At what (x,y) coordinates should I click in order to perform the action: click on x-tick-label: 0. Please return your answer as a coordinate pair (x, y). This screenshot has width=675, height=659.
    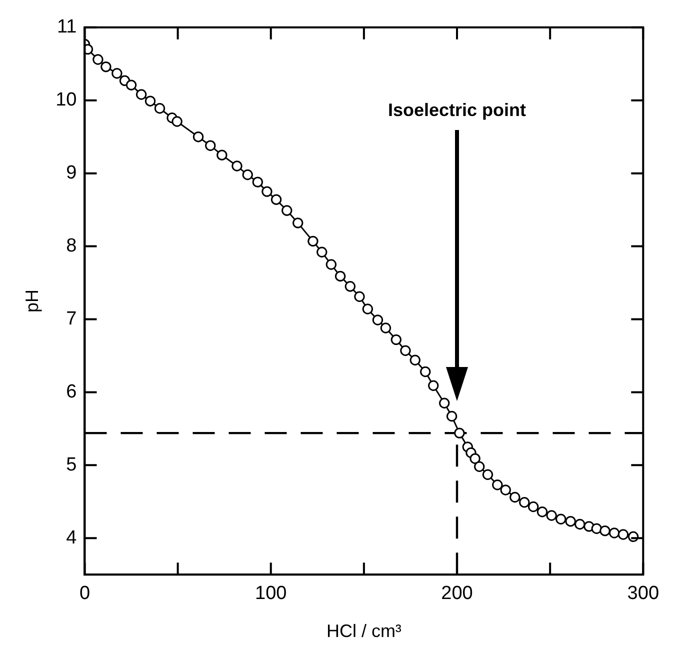
    Looking at the image, I should click on (84, 593).